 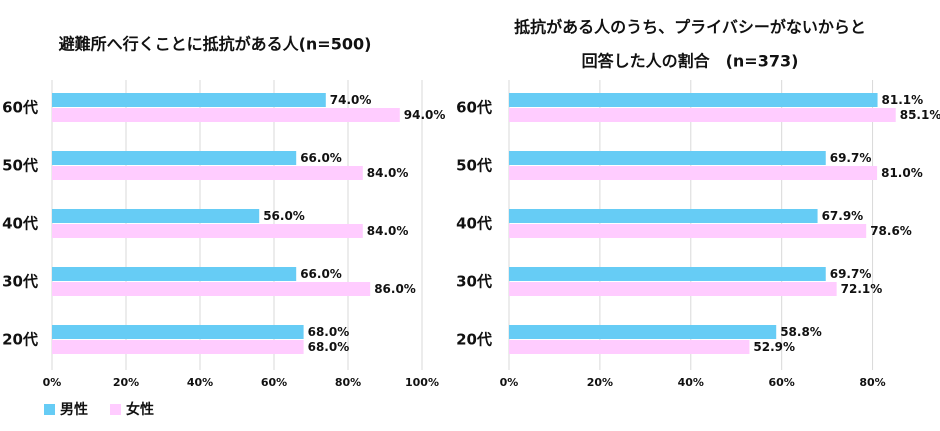 What do you see at coordinates (422, 382) in the screenshot?
I see `x-tick-label: 100%` at bounding box center [422, 382].